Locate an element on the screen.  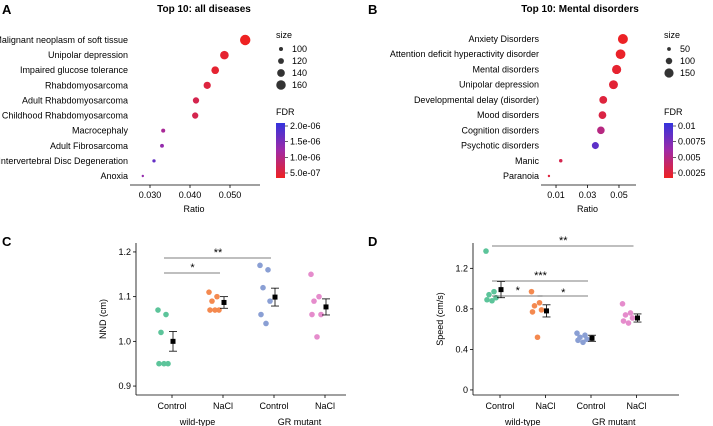
category-label: Anxiety Disorders is located at coordinates (503, 39).